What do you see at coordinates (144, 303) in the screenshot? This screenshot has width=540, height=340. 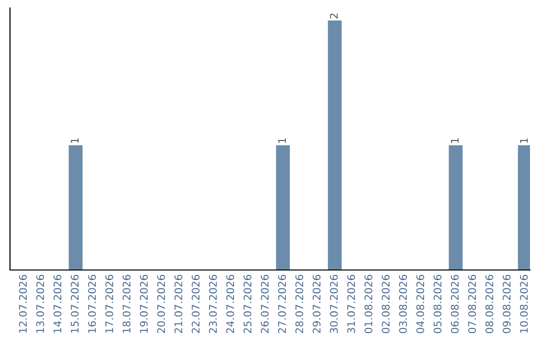 I see `x-tick-label: 19.07.2026` at bounding box center [144, 303].